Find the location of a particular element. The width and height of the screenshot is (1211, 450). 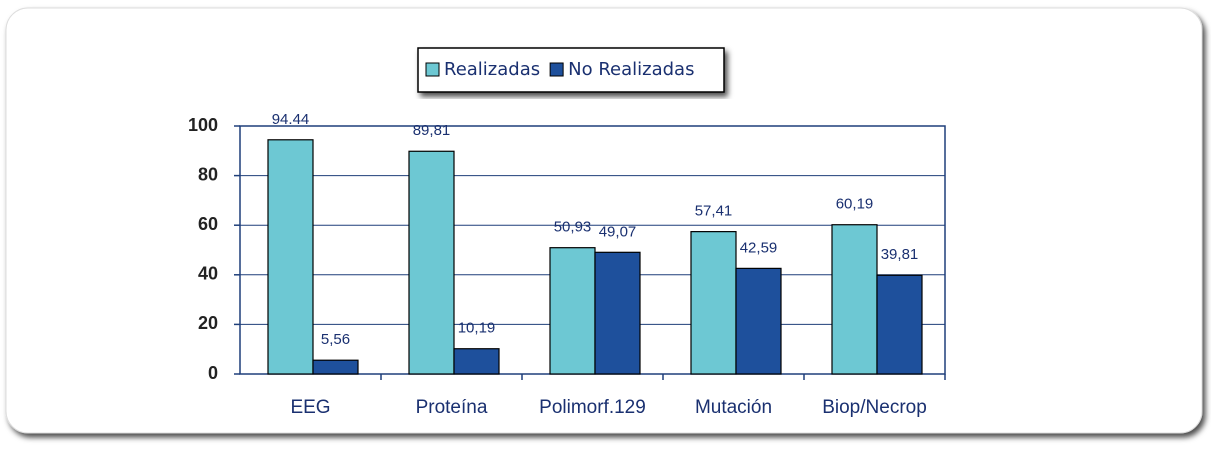

legend-label: Realizadas is located at coordinates (492, 69).